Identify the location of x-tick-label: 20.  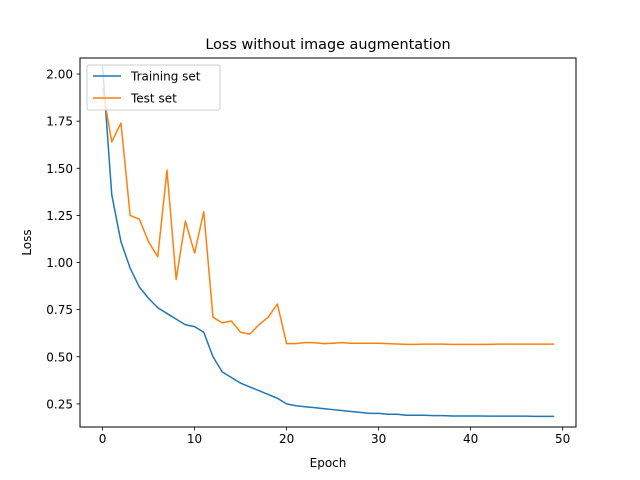
(286, 439).